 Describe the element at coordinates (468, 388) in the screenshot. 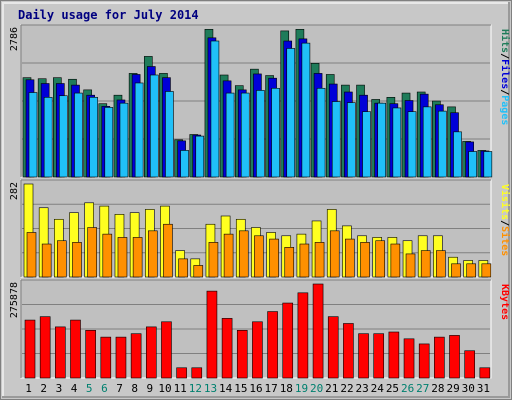

I see `x-tick-label: 30` at that location.